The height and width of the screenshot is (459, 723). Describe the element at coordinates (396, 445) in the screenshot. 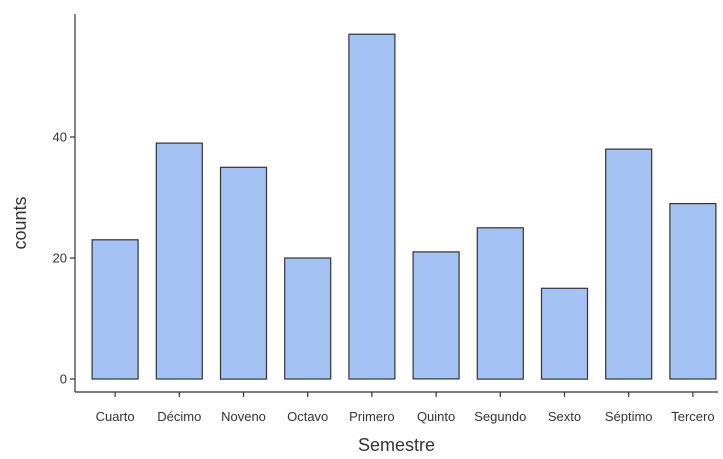

I see `x-axis-title: Semestre` at that location.